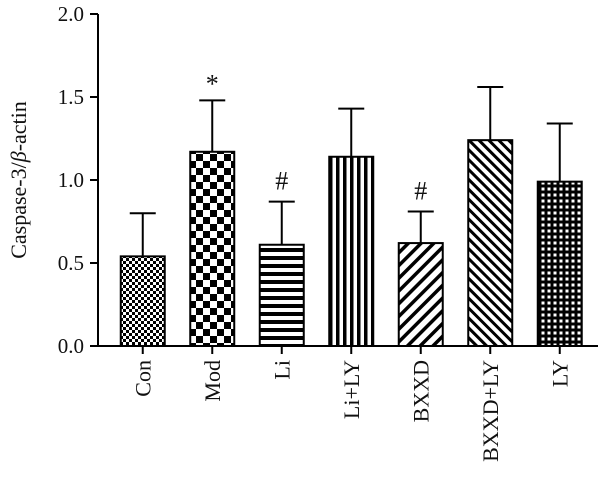 This screenshot has width=600, height=483. Describe the element at coordinates (142, 378) in the screenshot. I see `x-tick-label: Con` at that location.